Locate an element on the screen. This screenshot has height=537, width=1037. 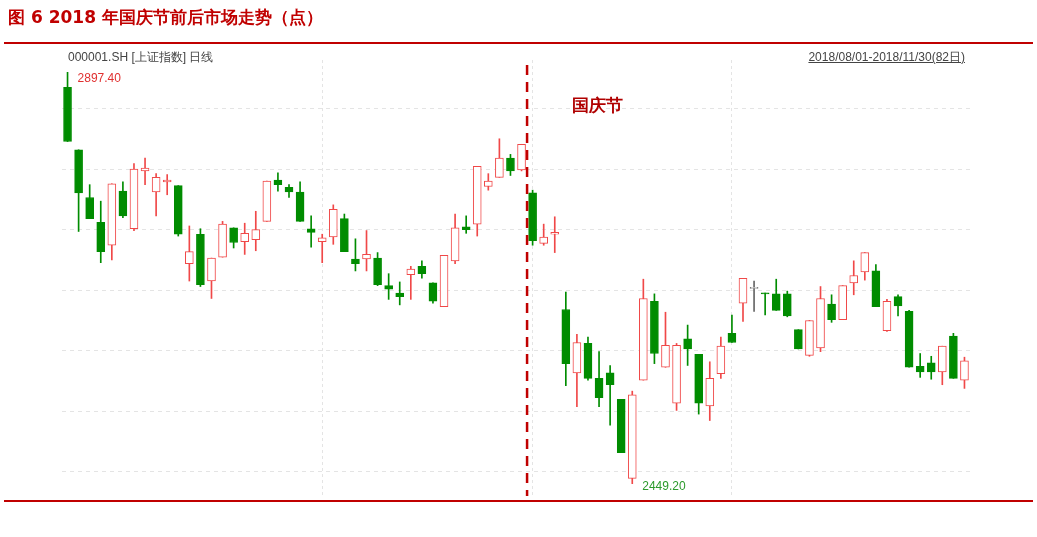
text: 2018/08/01-2018/11/30(82日) is located at coordinates (886, 57).